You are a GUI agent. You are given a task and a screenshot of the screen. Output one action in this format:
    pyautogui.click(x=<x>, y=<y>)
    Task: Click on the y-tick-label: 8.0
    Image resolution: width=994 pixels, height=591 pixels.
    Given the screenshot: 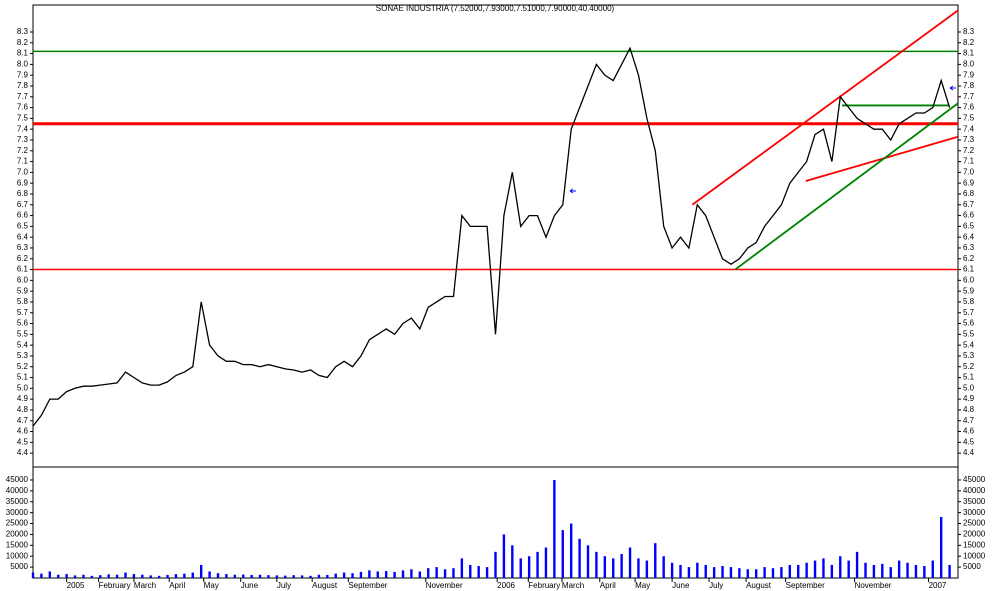 What is the action you would take?
    pyautogui.click(x=969, y=63)
    